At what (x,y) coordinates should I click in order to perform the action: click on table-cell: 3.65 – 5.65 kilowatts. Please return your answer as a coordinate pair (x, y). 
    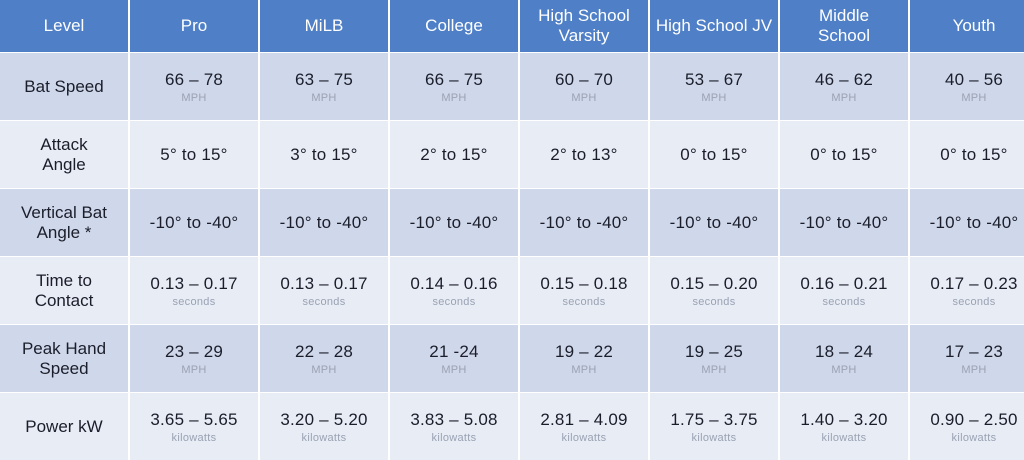
    Looking at the image, I should click on (194, 426).